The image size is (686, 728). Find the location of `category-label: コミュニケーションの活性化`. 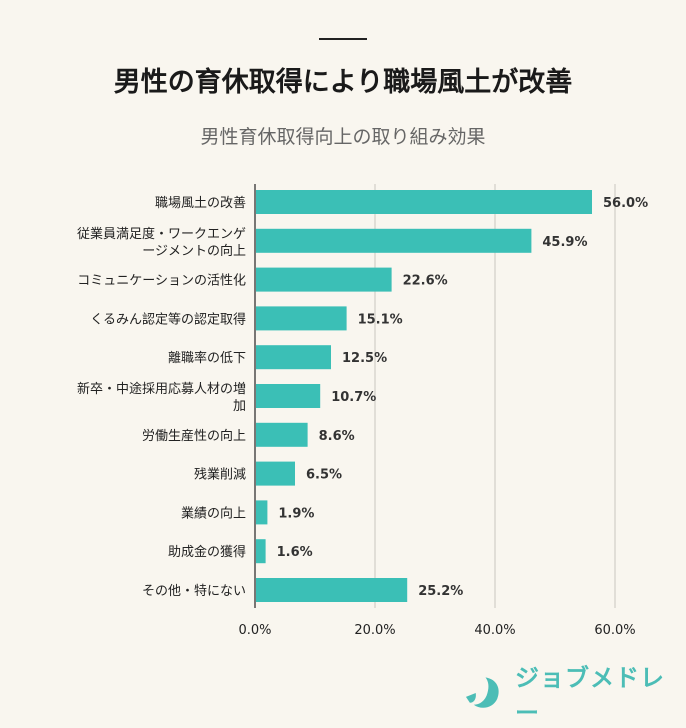

category-label: コミュニケーションの活性化 is located at coordinates (161, 281).